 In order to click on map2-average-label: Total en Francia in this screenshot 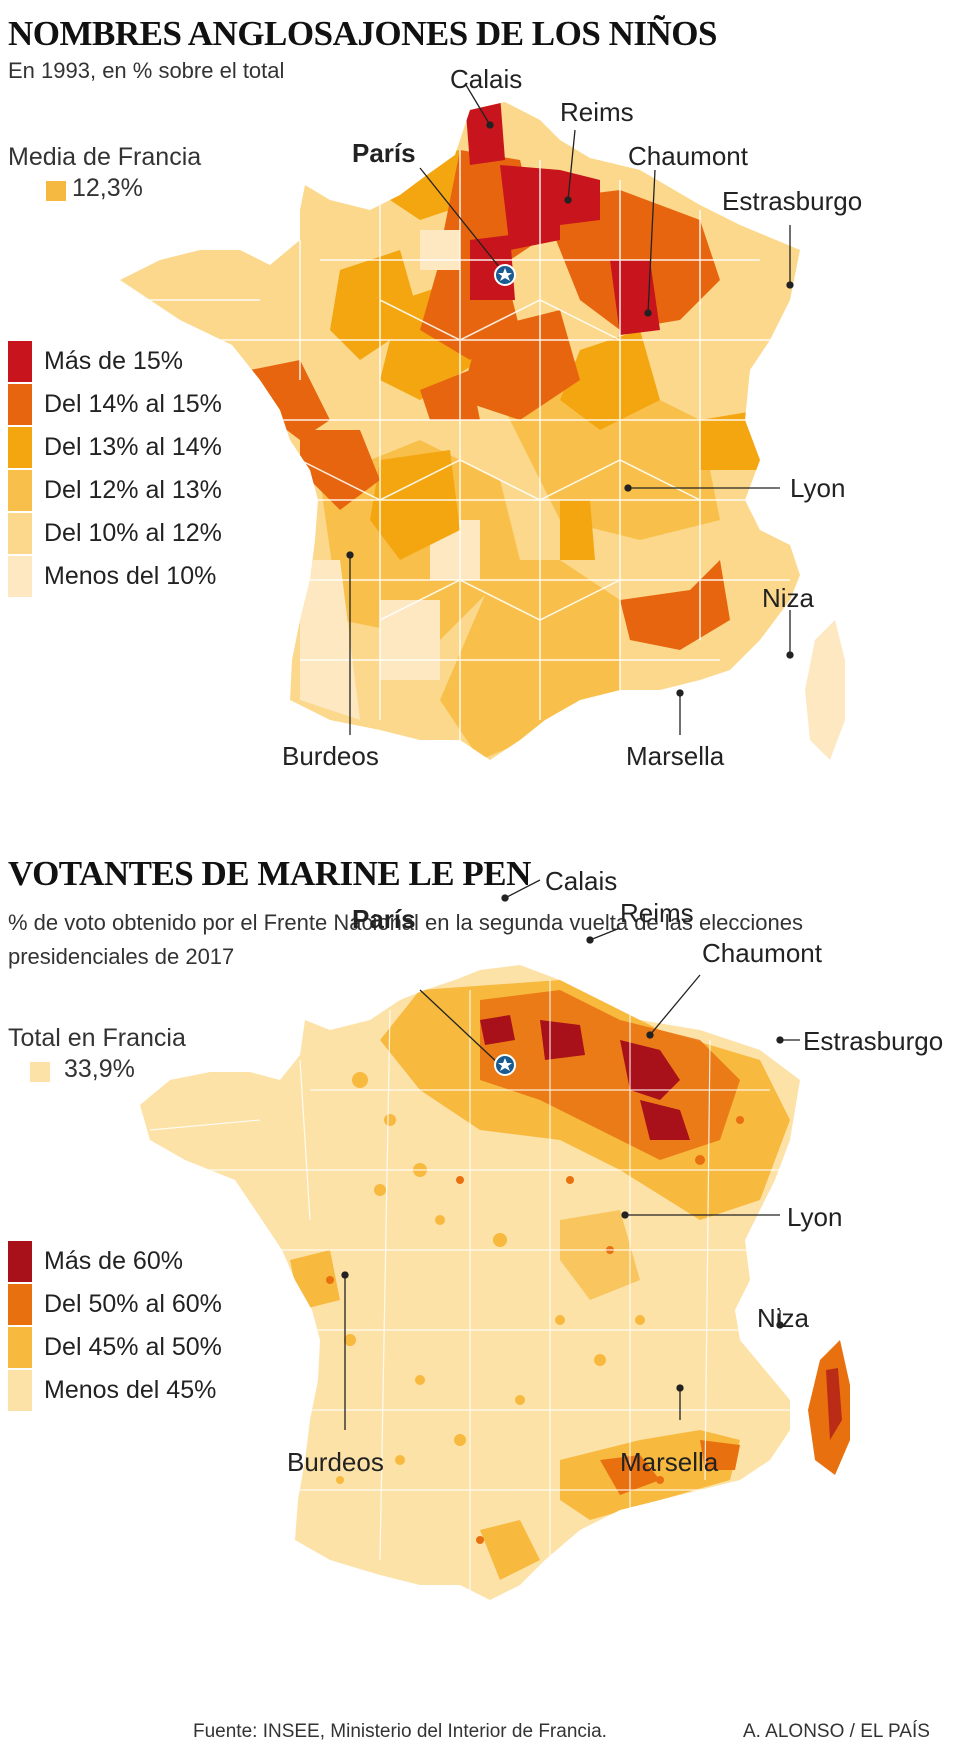, I will do `click(97, 1038)`.